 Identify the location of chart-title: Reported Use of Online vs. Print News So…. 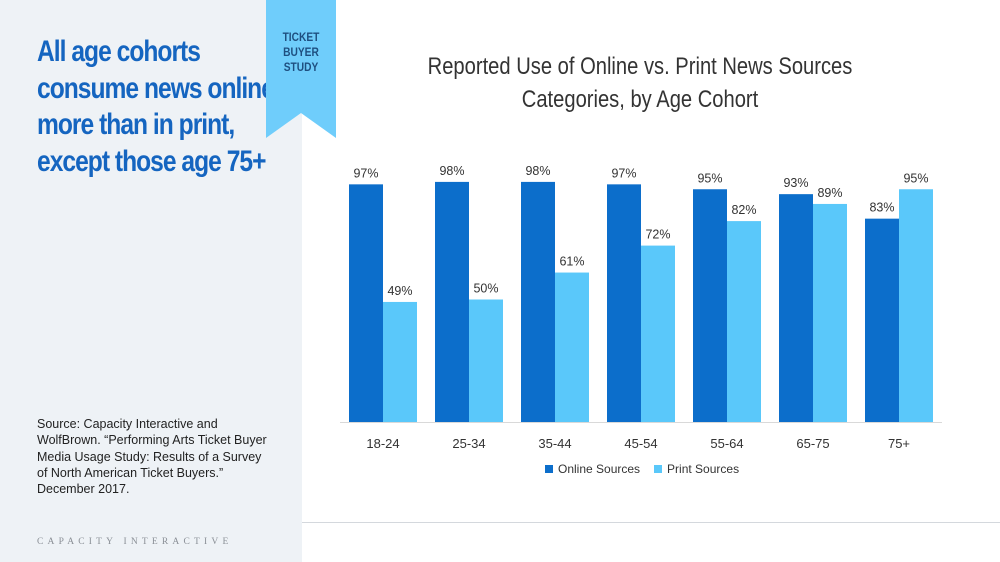
(640, 83).